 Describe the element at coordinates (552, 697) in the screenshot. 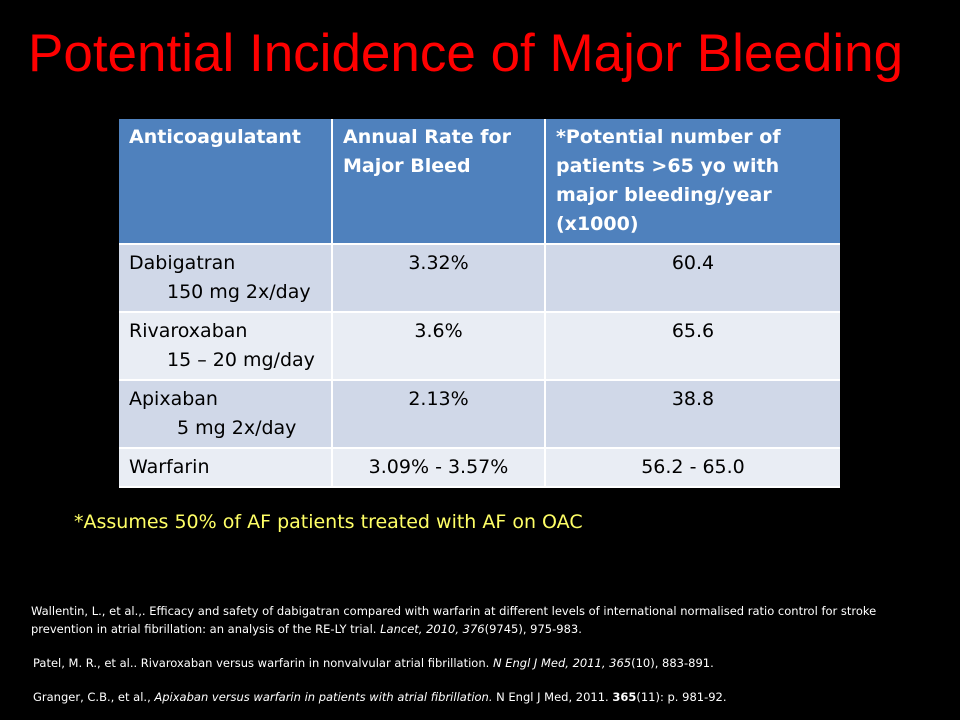

I see `reference-journal: N Engl J Med, 2011.` at that location.